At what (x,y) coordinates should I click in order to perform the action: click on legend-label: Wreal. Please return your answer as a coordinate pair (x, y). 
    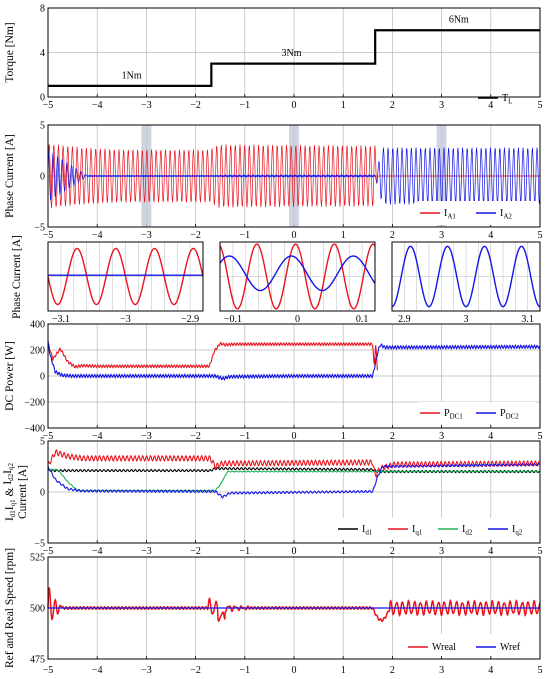
    Looking at the image, I should click on (444, 647).